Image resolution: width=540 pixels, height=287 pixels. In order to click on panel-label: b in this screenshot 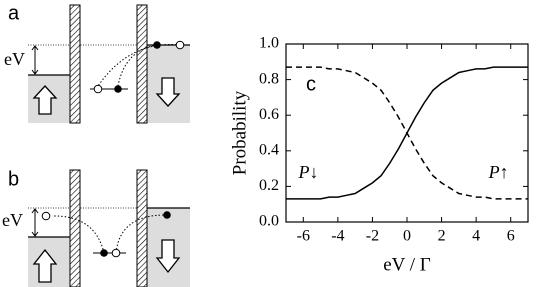, I will do `click(13, 179)`.